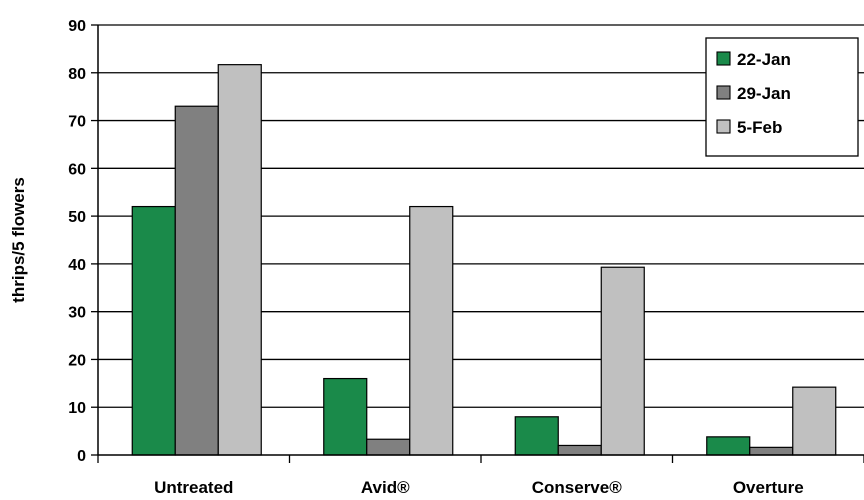 The width and height of the screenshot is (864, 500). Describe the element at coordinates (77, 313) in the screenshot. I see `y-tick-label: 30` at that location.